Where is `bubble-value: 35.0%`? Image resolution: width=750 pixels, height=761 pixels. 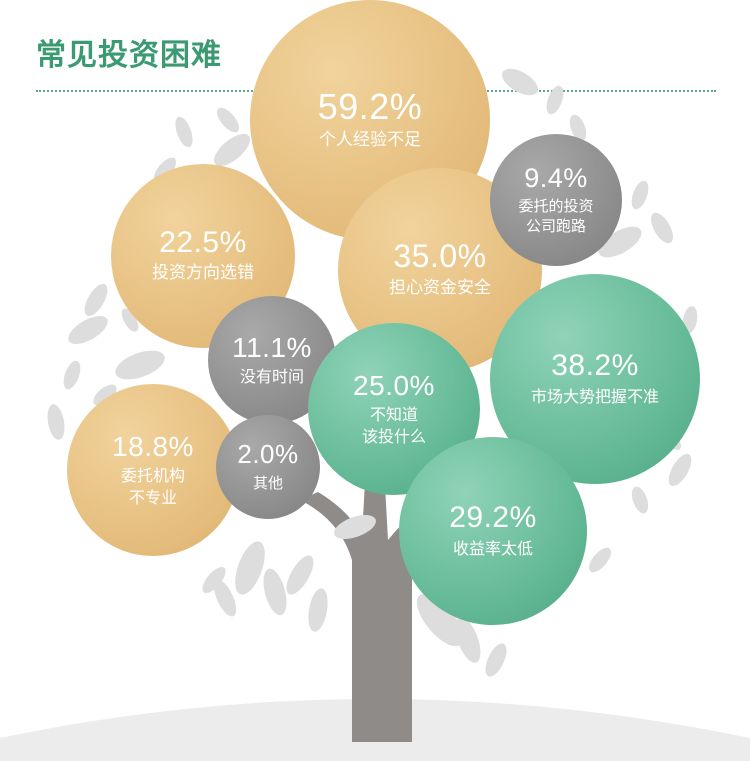 bubble-value: 35.0% is located at coordinates (440, 255).